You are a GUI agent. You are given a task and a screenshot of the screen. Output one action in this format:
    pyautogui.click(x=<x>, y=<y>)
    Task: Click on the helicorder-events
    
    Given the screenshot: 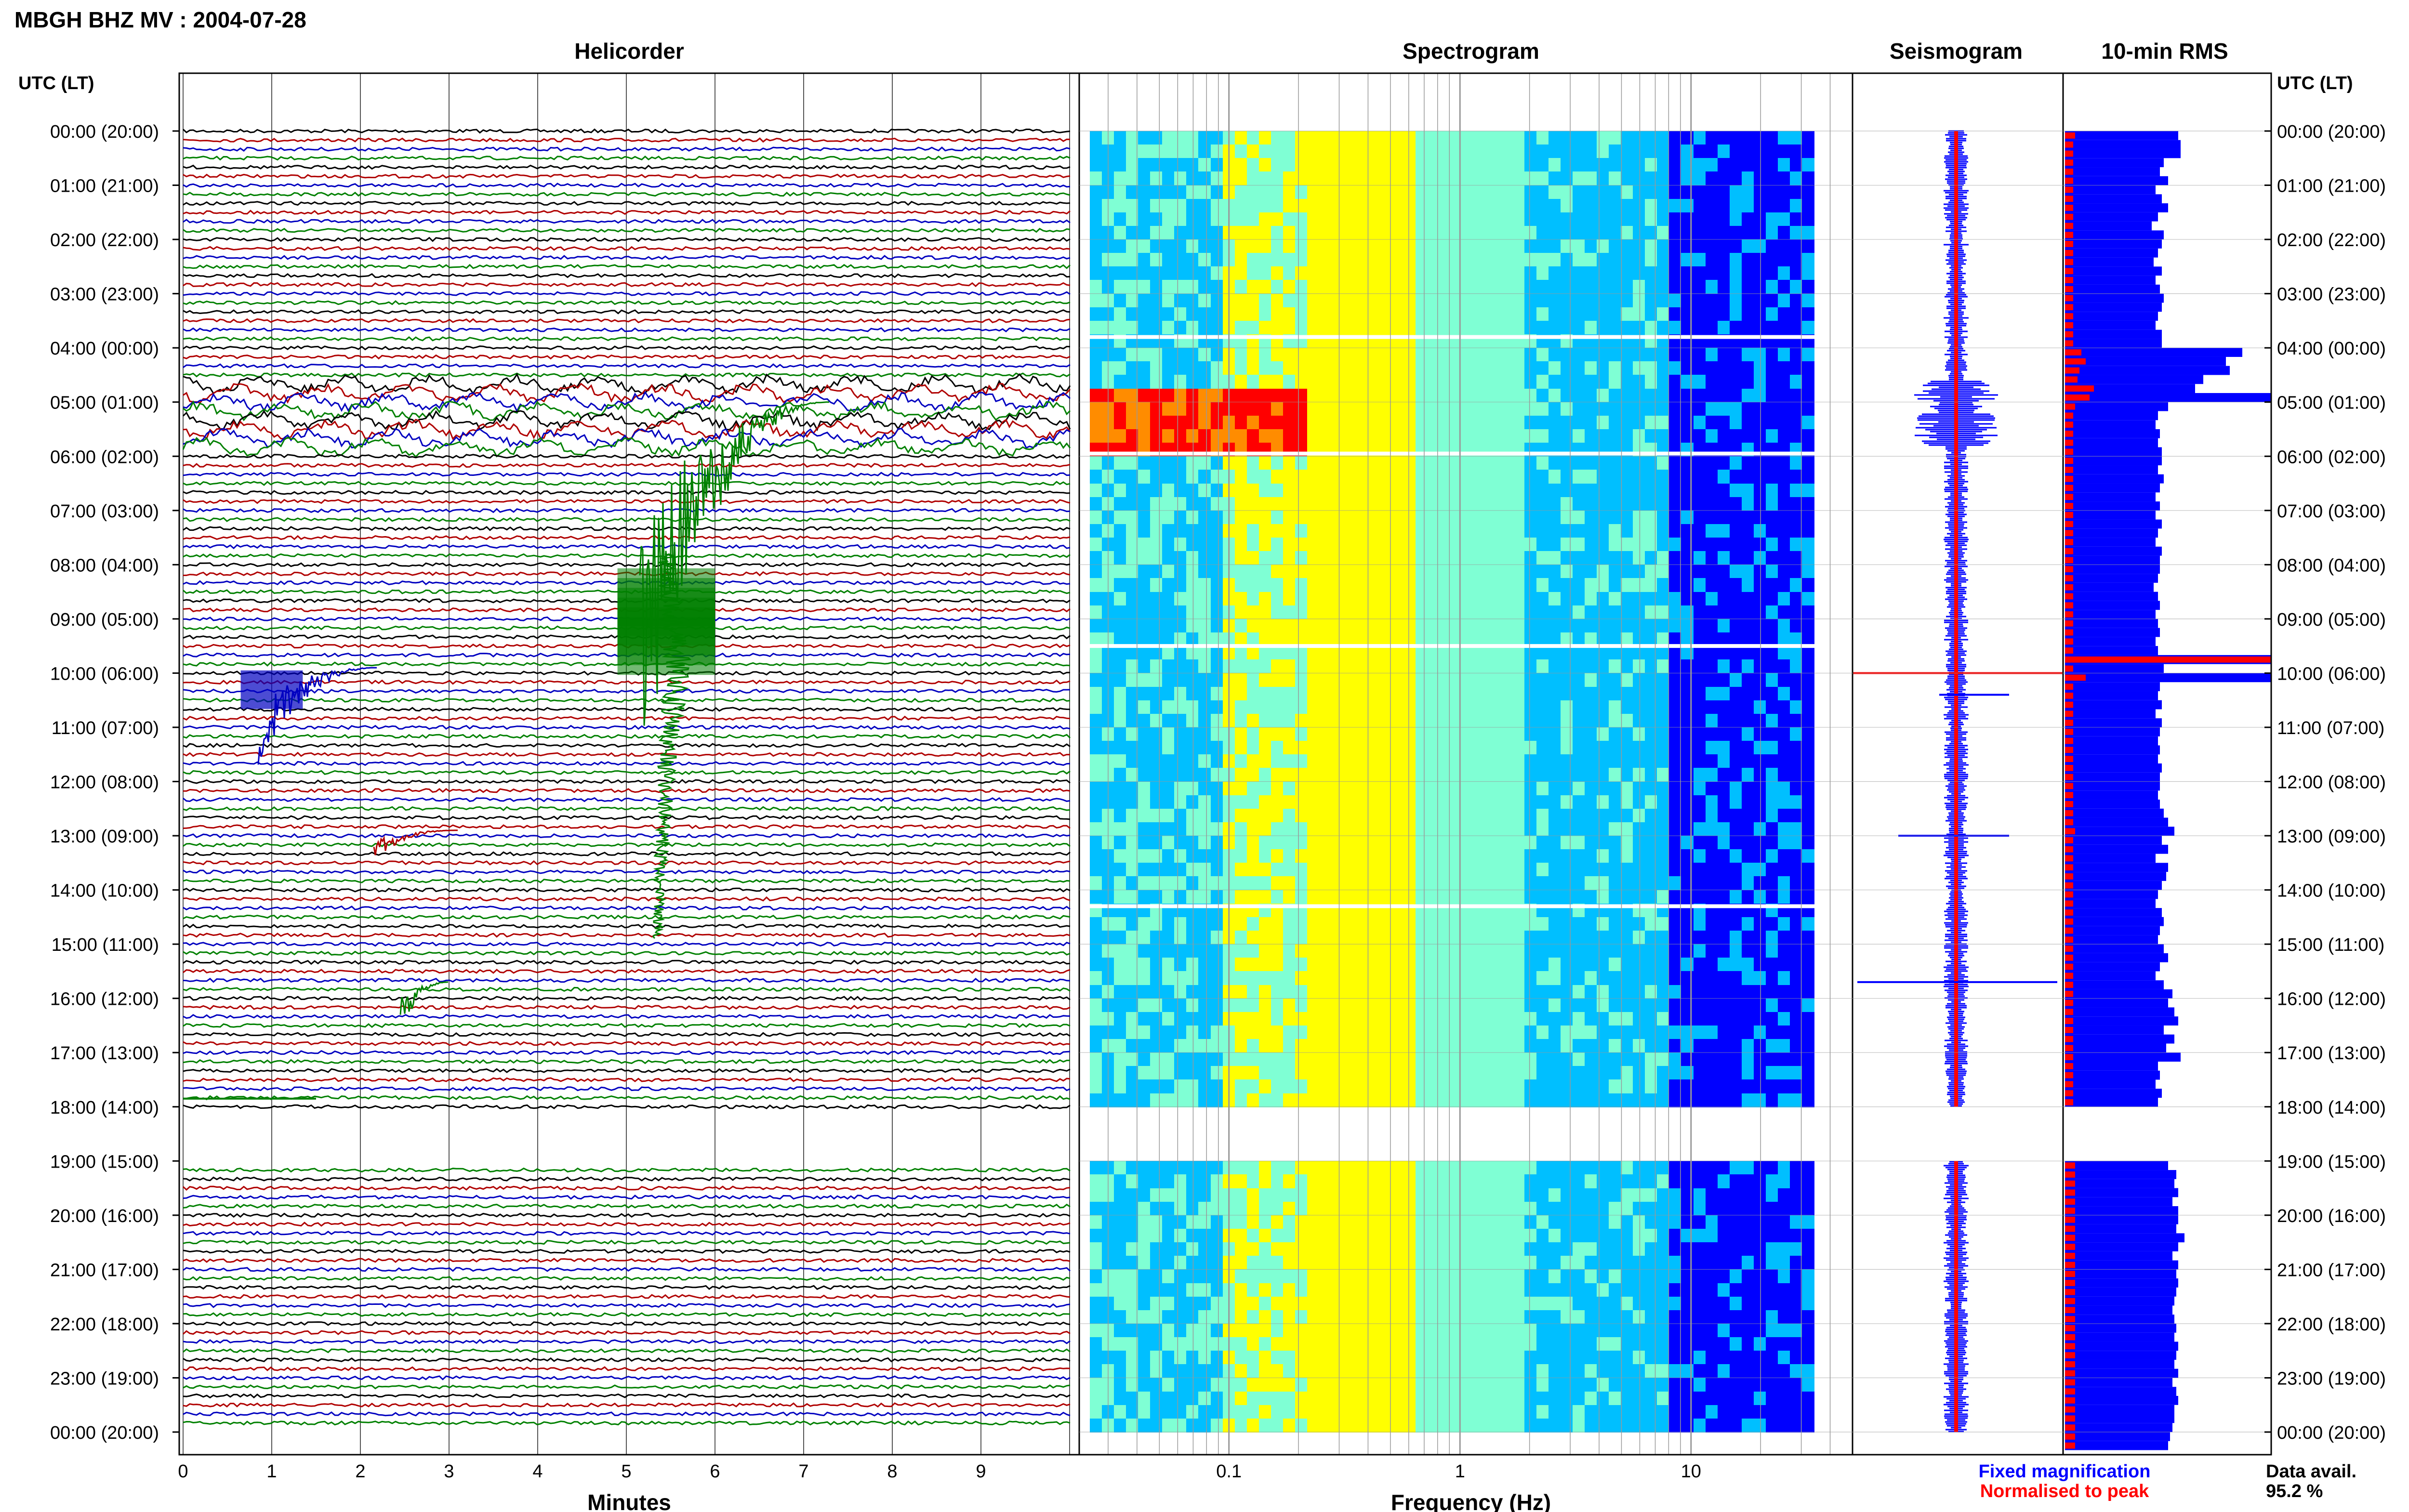 What is the action you would take?
    pyautogui.click(x=534, y=708)
    